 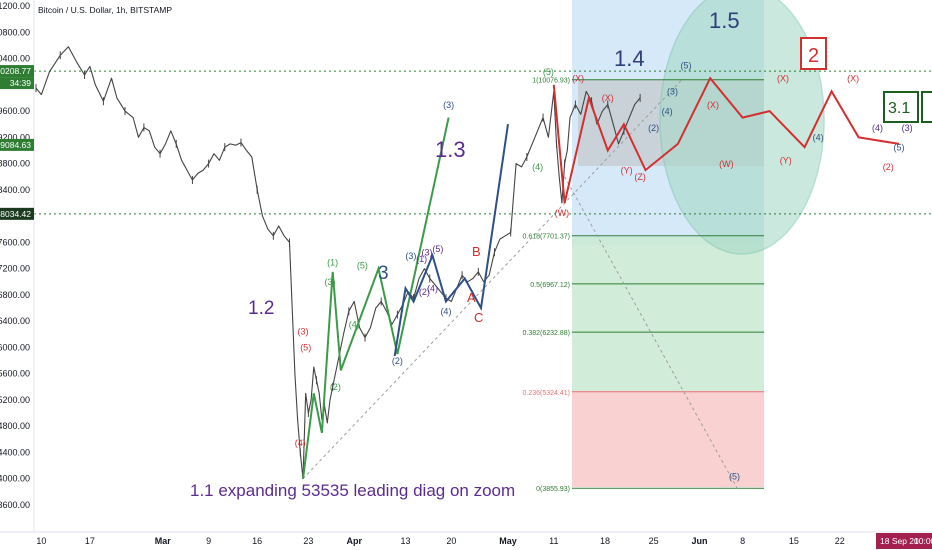 I want to click on annotation-c: C, so click(x=478, y=317).